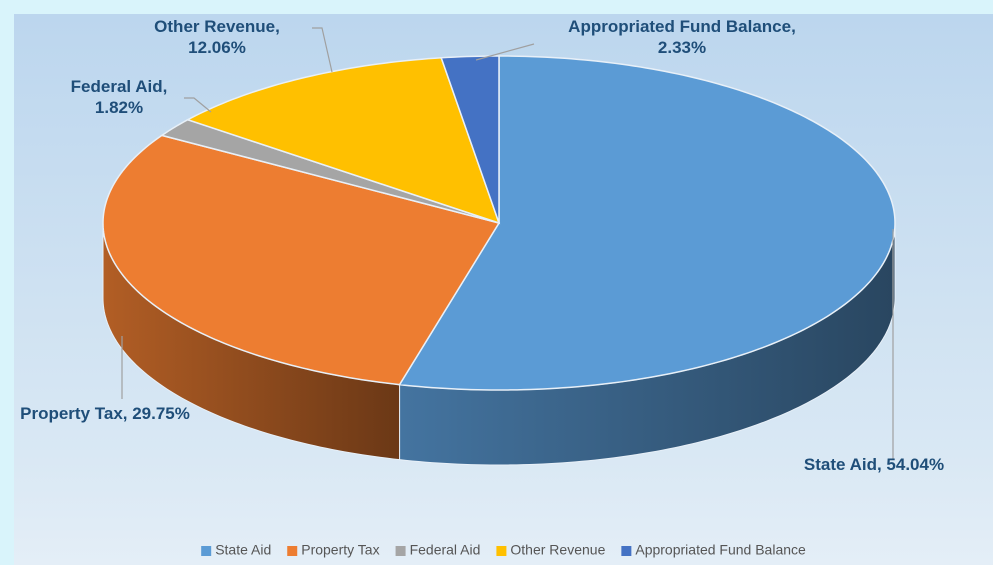  I want to click on data-label: State Aid, 54.04%, so click(874, 464).